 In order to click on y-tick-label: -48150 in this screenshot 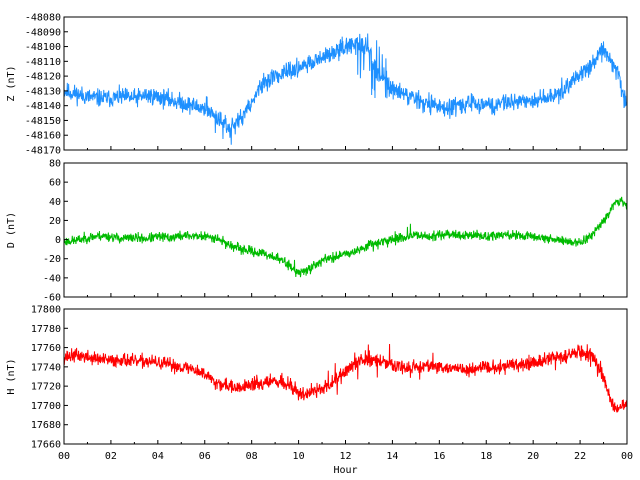, I will do `click(43, 121)`.